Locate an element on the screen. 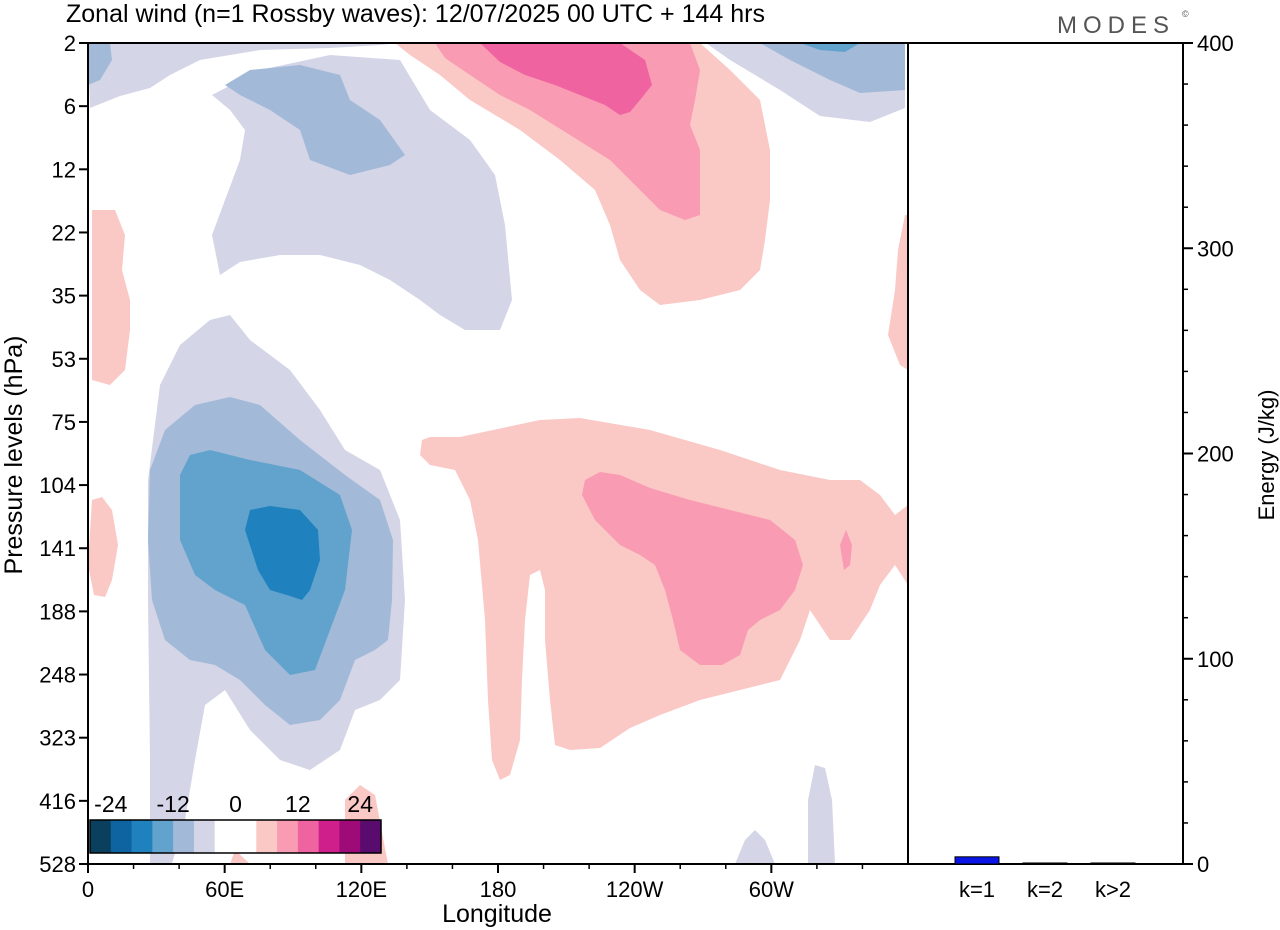  y-axis: 2 6 12 22 35 53 75 104 141 188 248 323 416 528 is located at coordinates (63, 454).